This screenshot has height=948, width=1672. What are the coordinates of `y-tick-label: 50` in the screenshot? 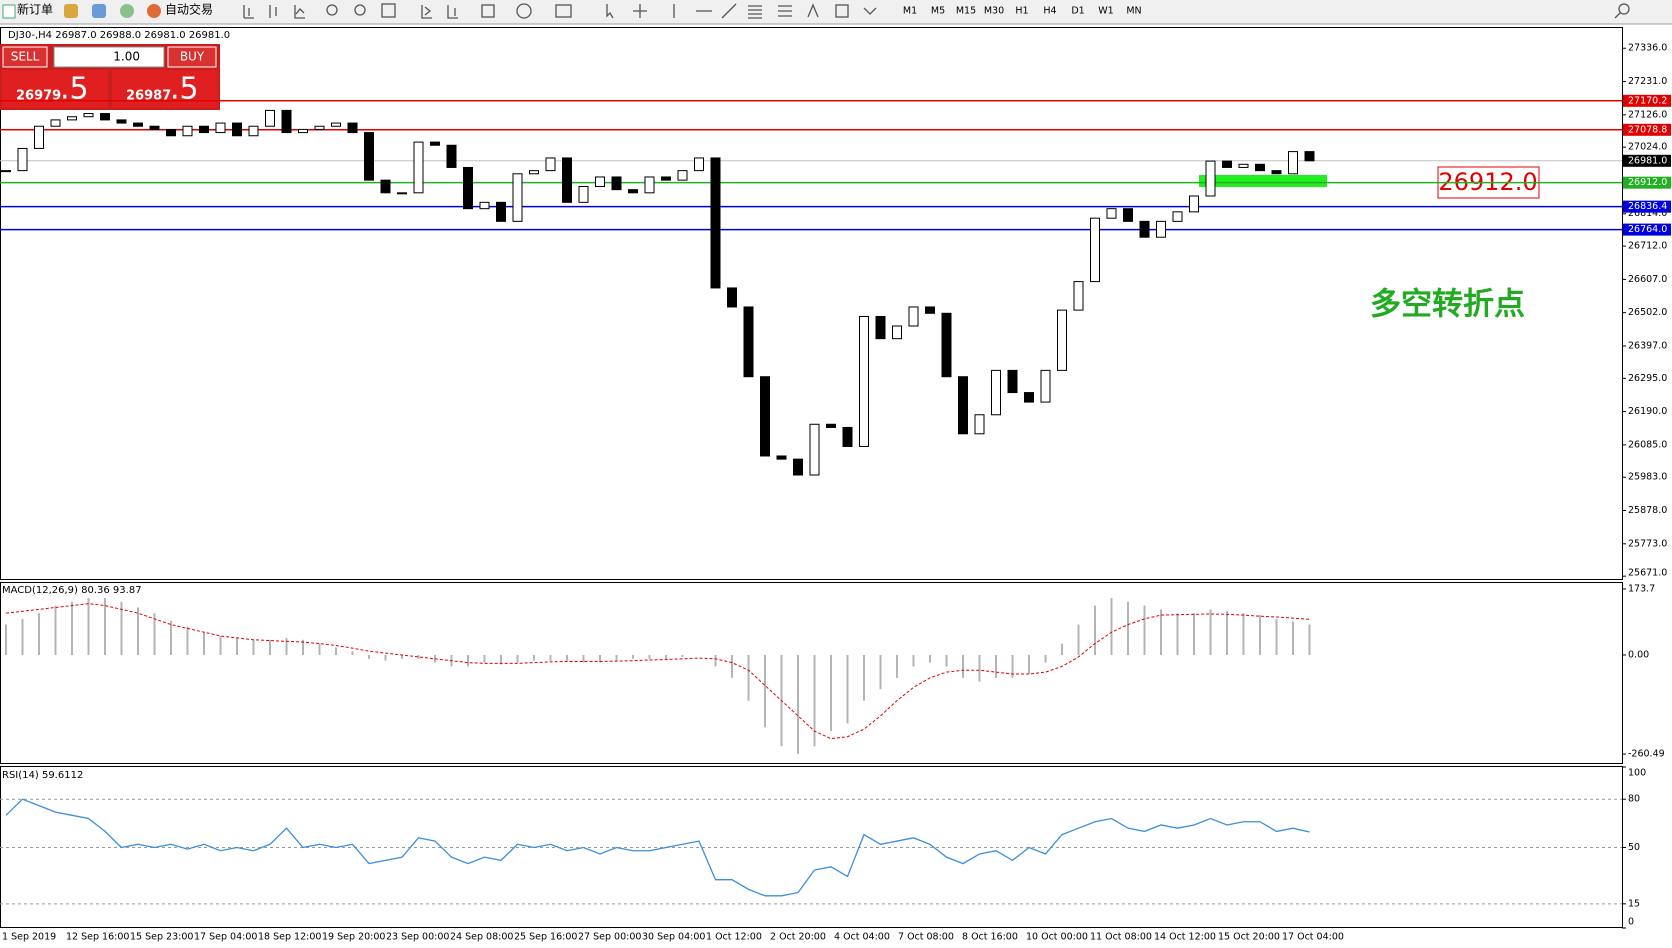 It's located at (1634, 847).